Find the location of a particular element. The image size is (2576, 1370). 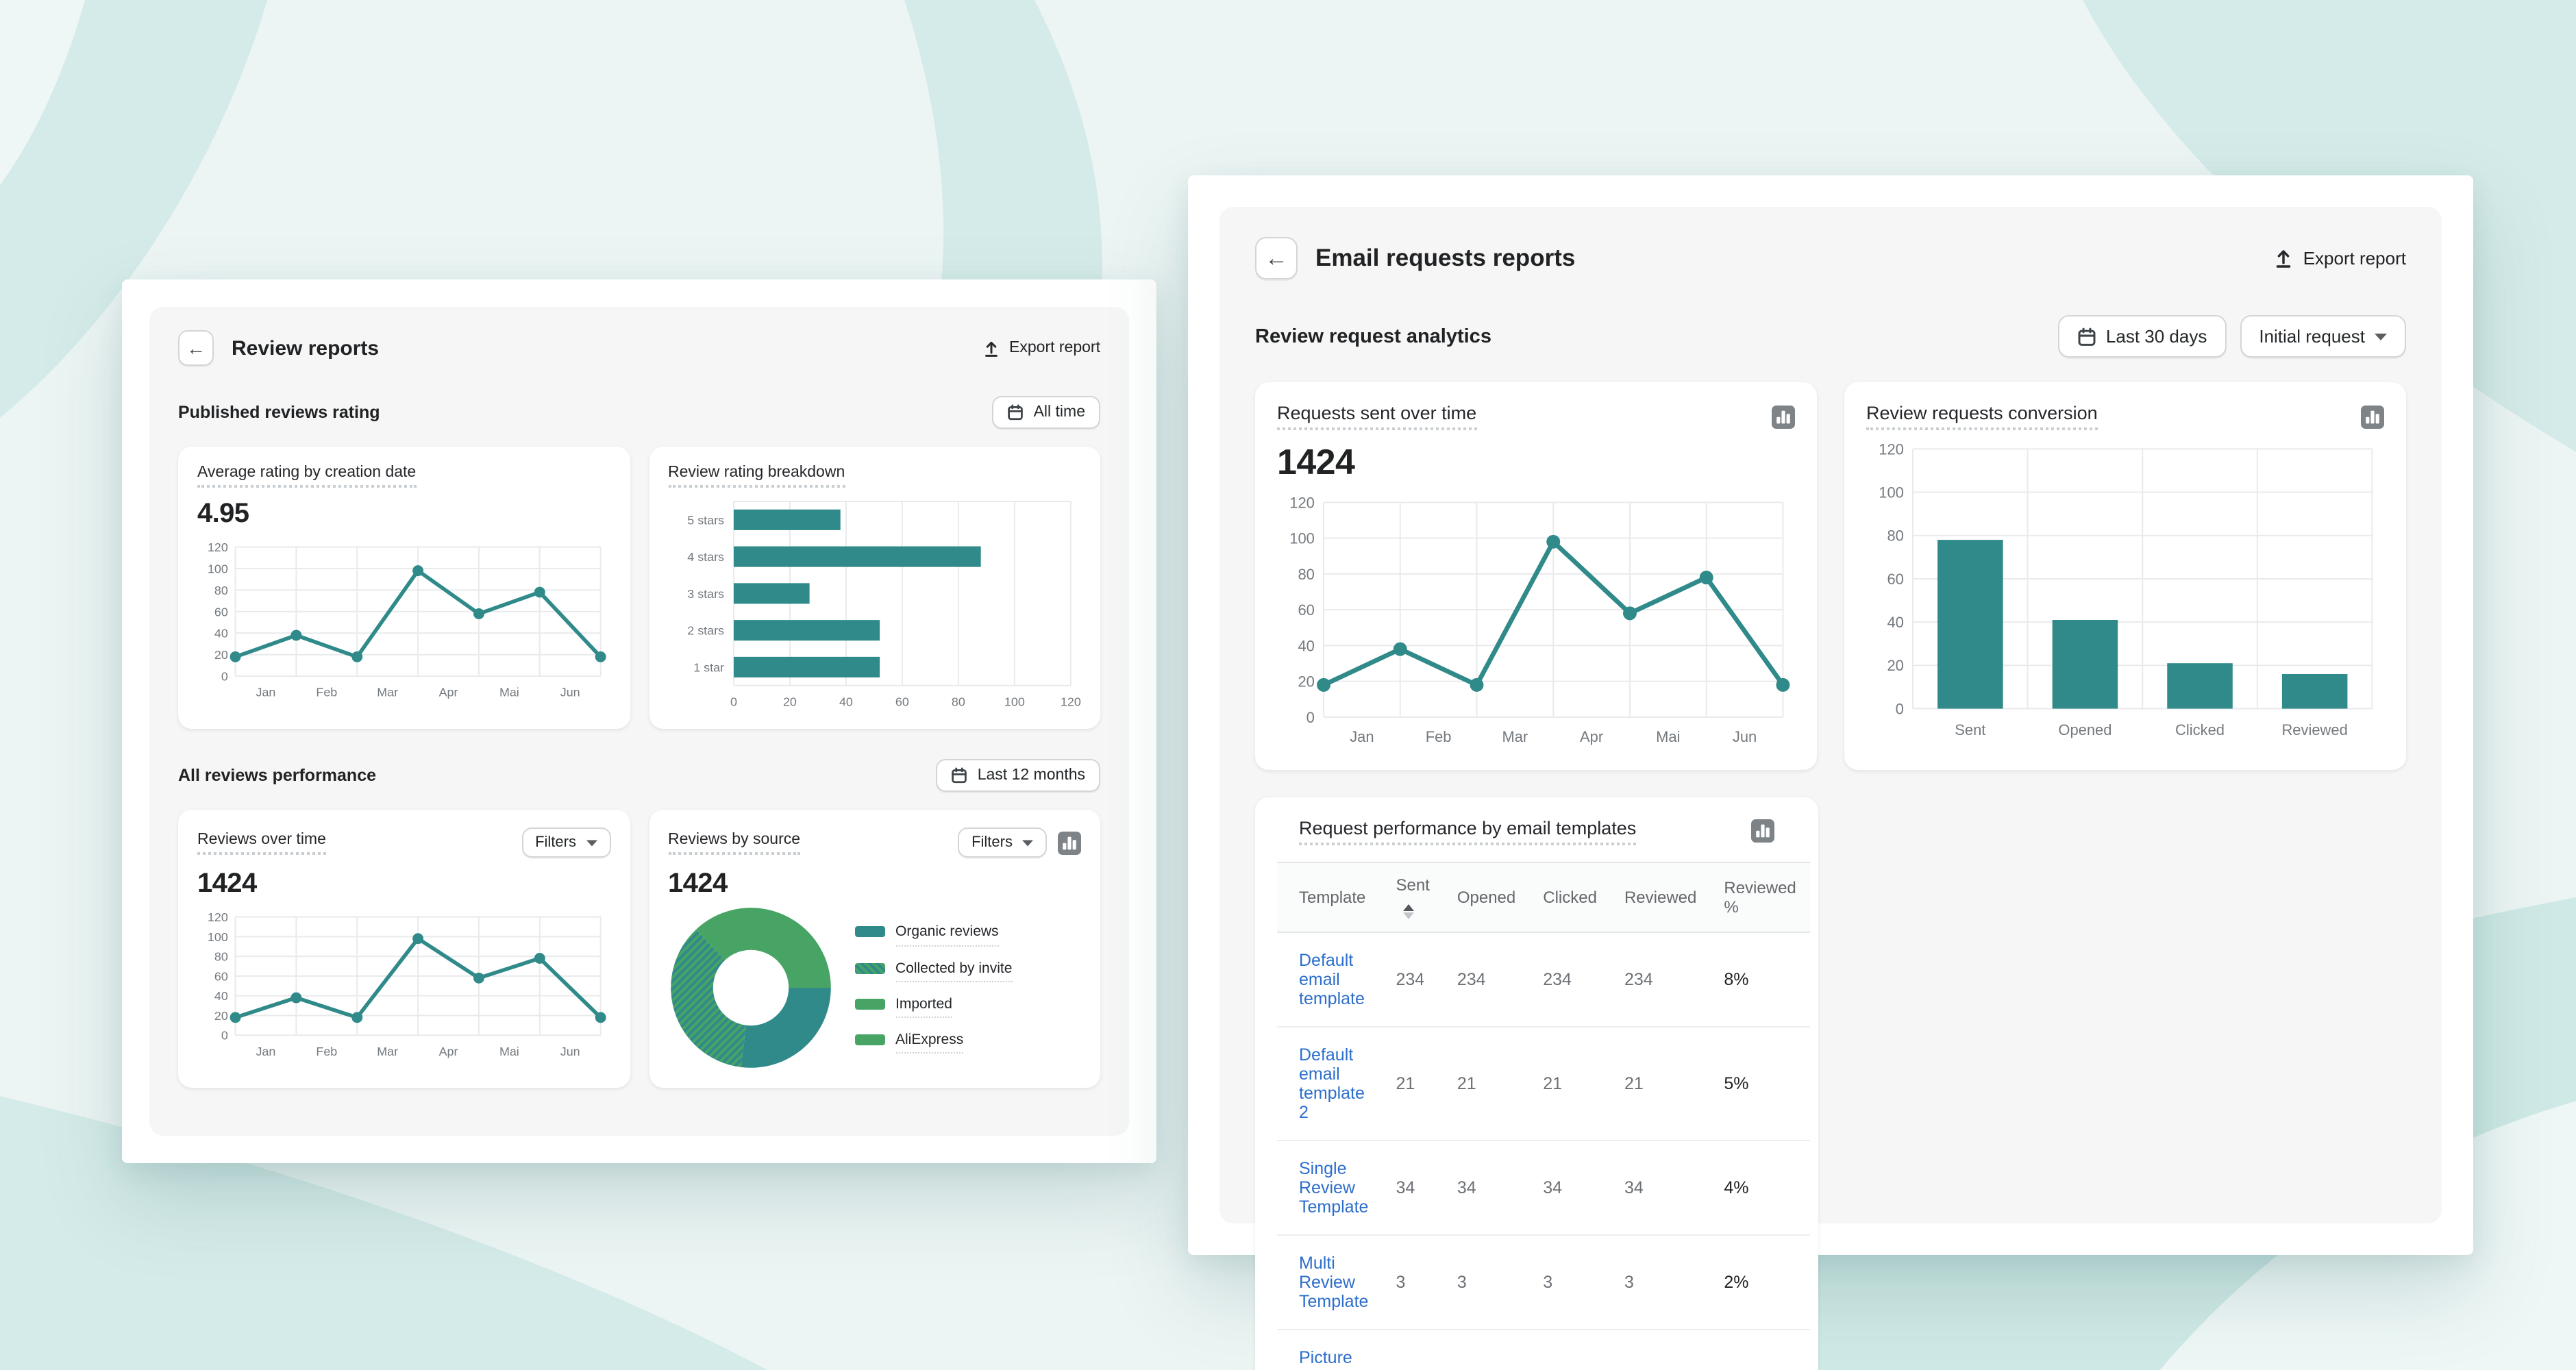

svg-text: Opened is located at coordinates (2084, 729).